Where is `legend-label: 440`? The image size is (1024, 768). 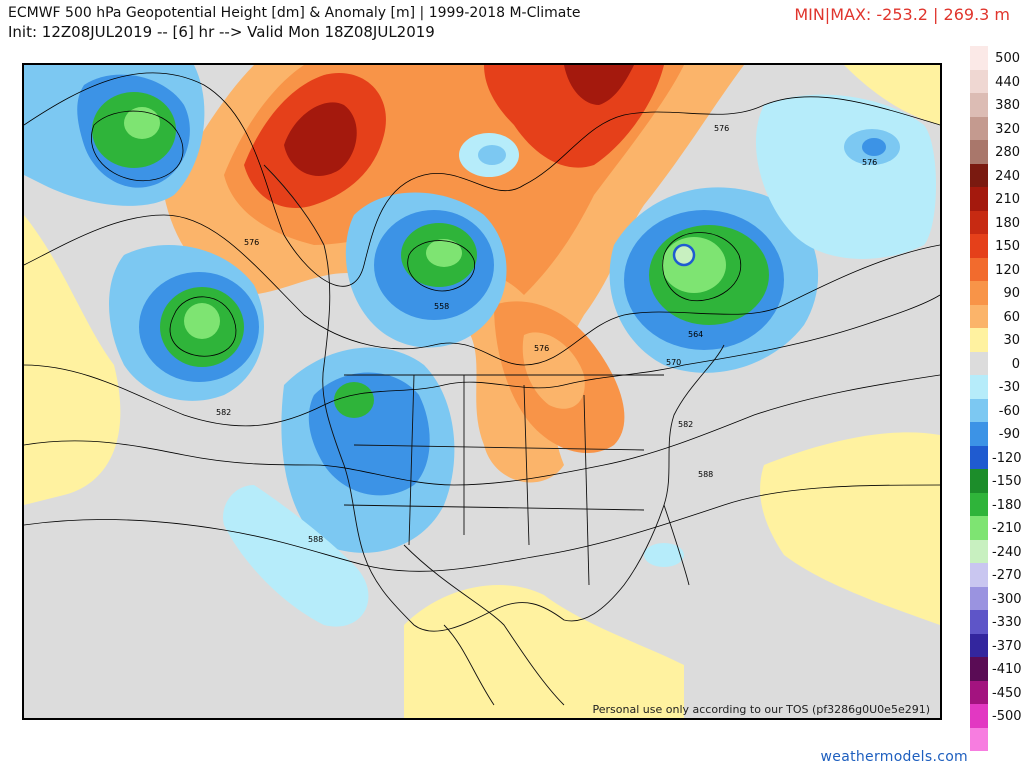
legend-label: 440 is located at coordinates (1007, 82).